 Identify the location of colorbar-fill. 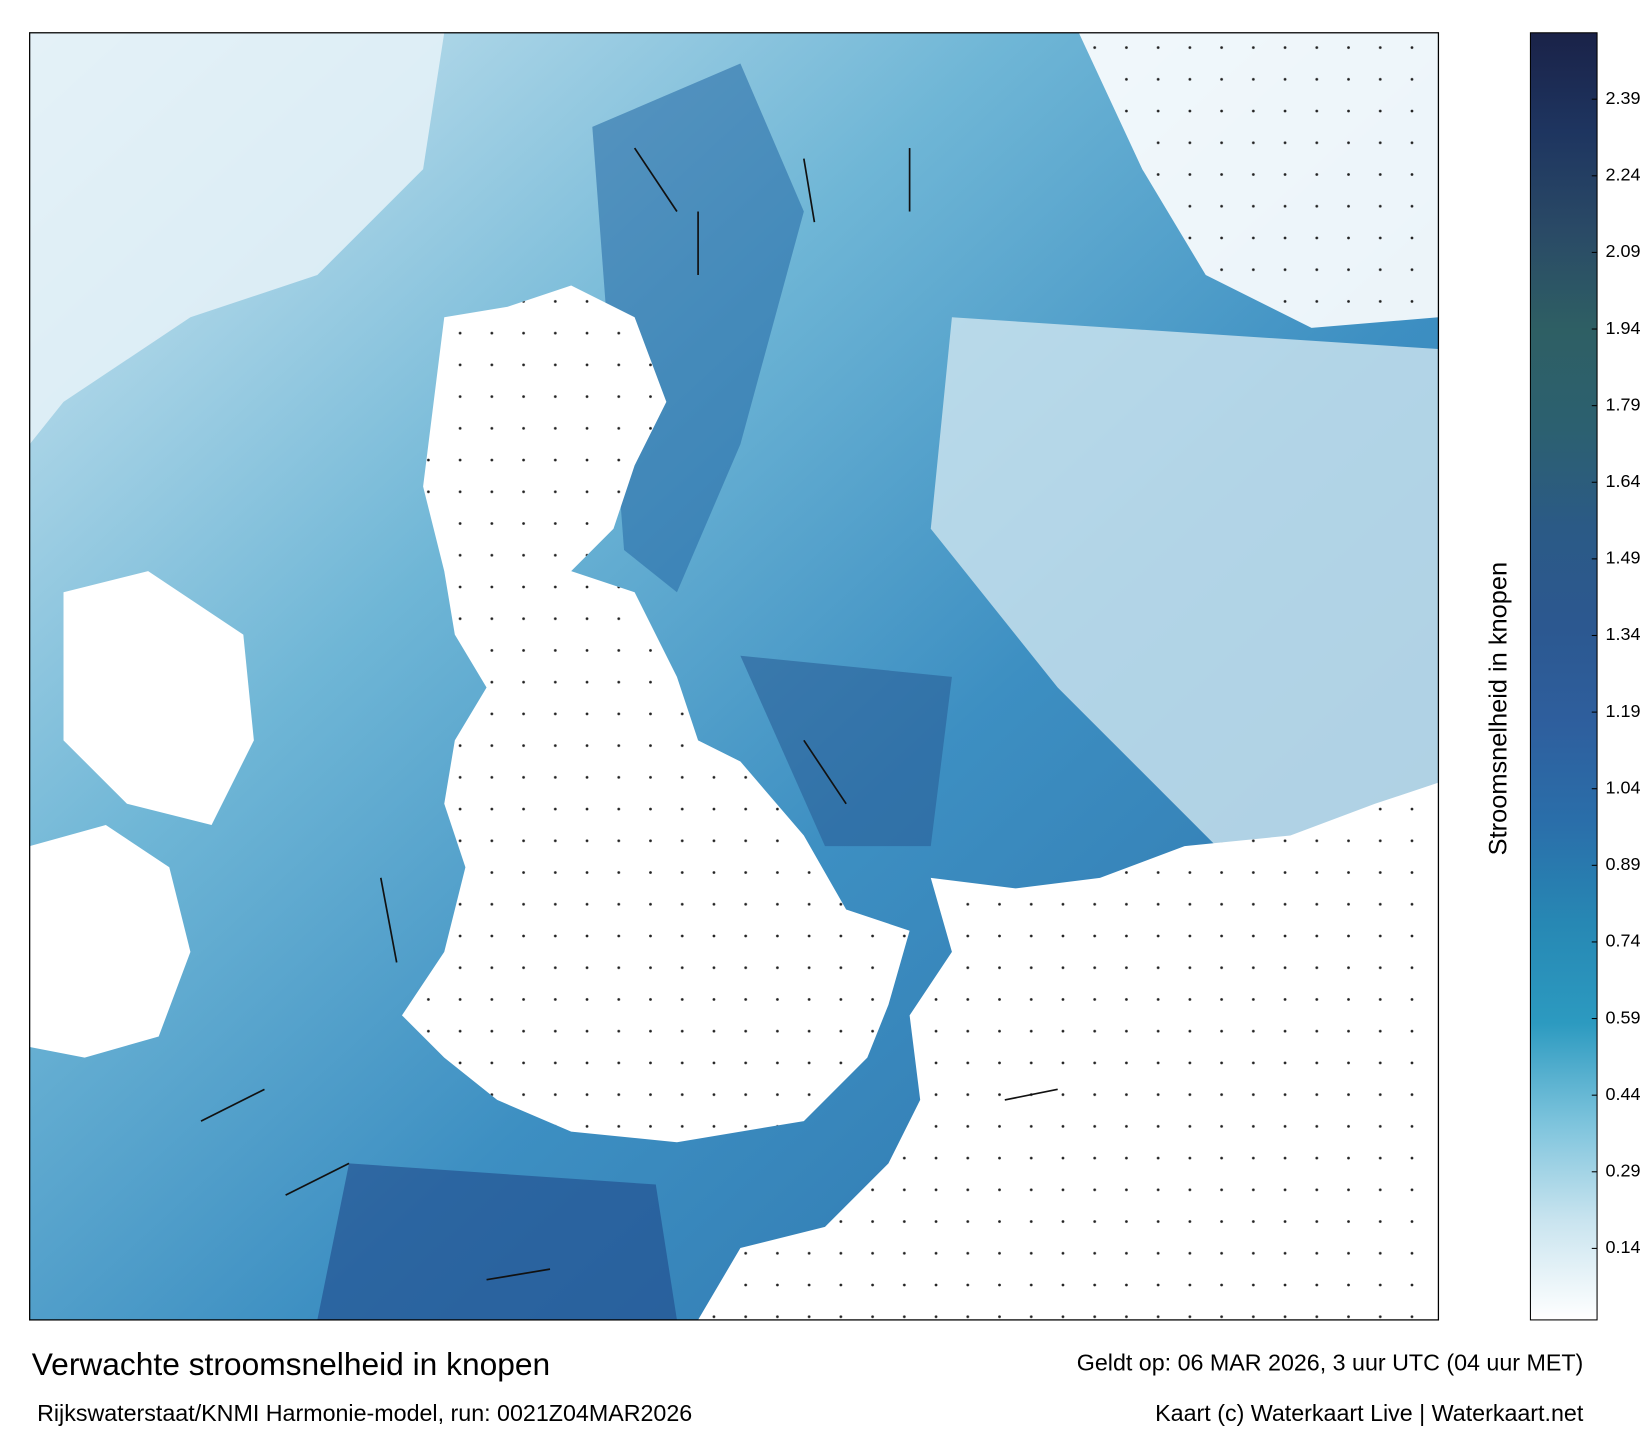
(1563, 676).